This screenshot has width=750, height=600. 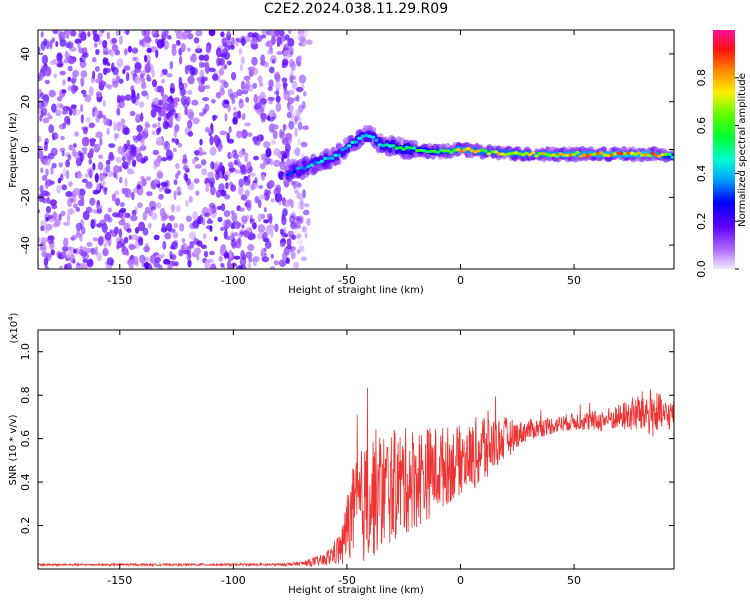 What do you see at coordinates (25, 197) in the screenshot?
I see `y-tick-label: -20` at bounding box center [25, 197].